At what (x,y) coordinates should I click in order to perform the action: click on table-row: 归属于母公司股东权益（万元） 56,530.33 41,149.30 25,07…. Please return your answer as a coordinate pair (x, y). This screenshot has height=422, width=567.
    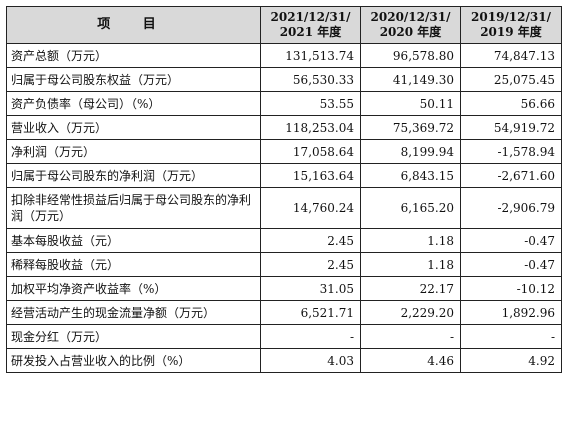
    Looking at the image, I should click on (284, 79).